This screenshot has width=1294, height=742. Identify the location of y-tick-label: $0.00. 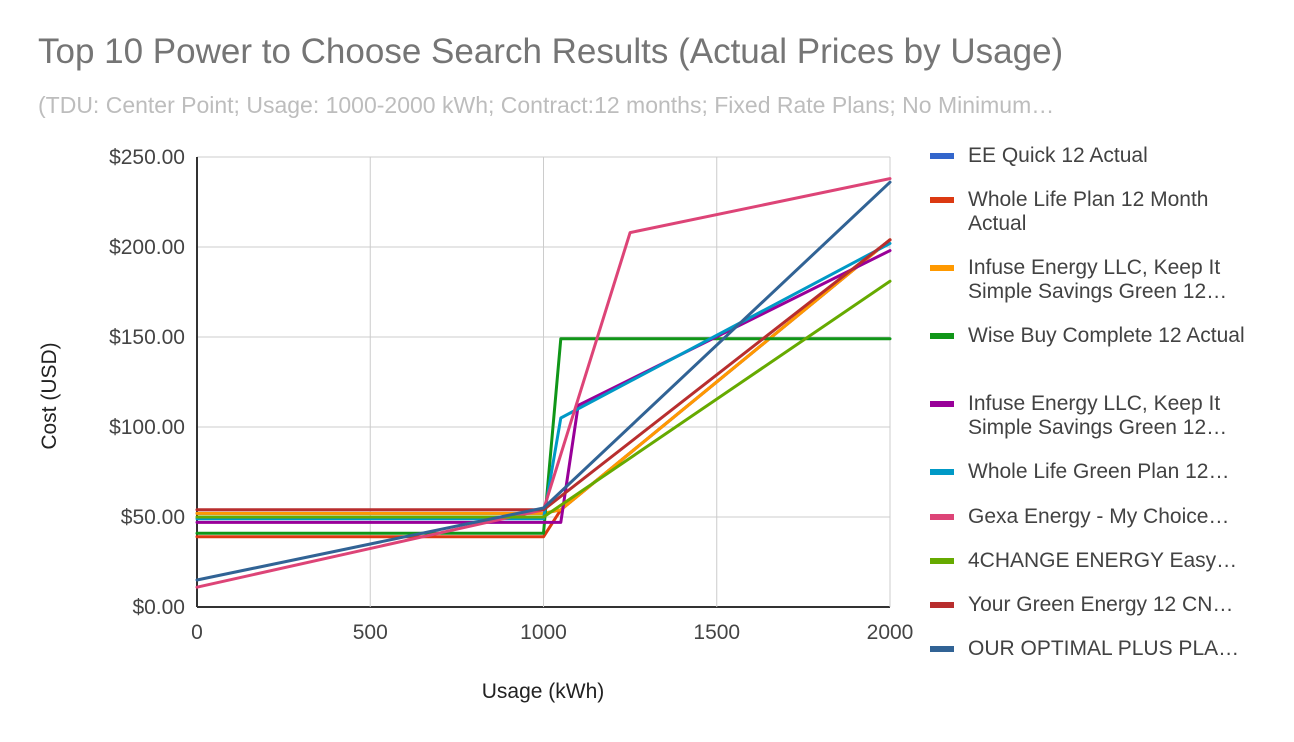
(158, 607).